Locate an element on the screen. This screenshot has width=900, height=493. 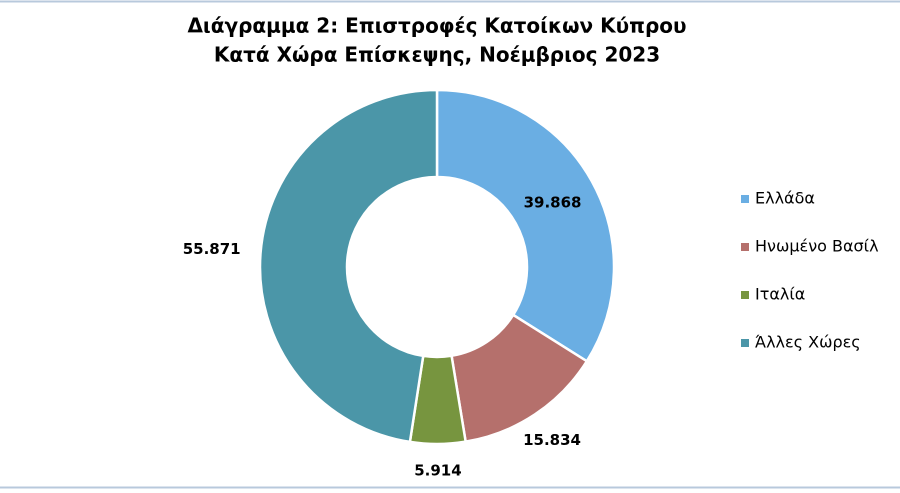
chart-title: Διάγραμμα 2: Επιστροφές Κατοίκων Κύπρου is located at coordinates (436, 26).